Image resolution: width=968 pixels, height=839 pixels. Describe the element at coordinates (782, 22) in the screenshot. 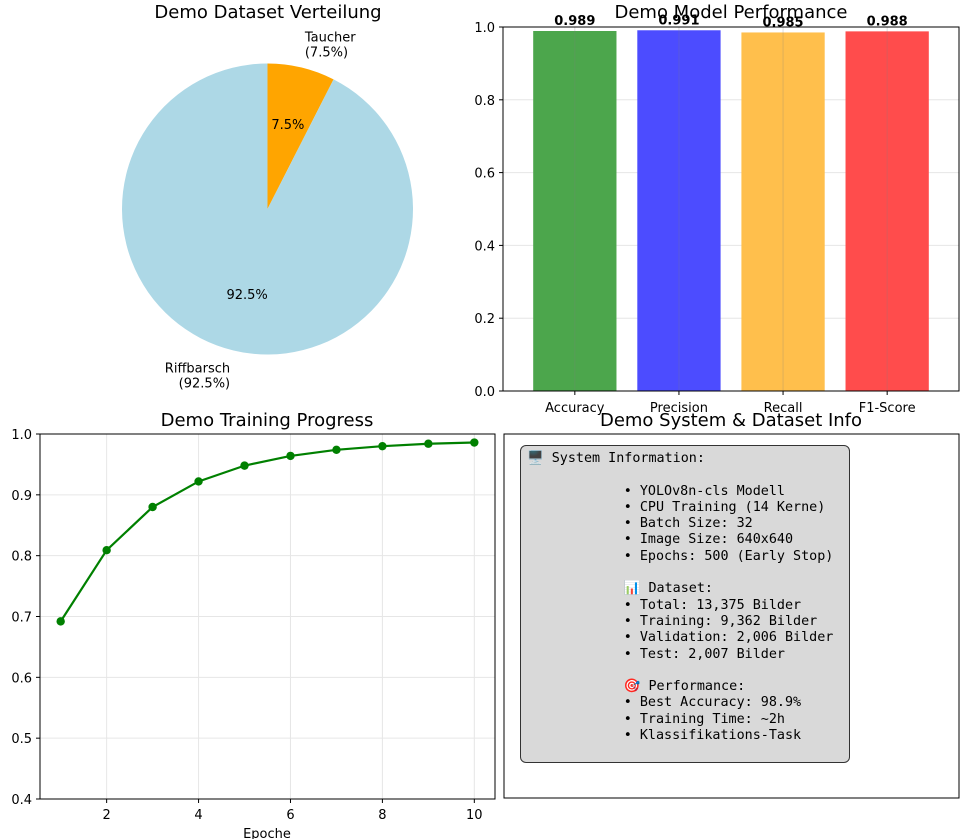

I see `bar-value-label: 0.985` at that location.